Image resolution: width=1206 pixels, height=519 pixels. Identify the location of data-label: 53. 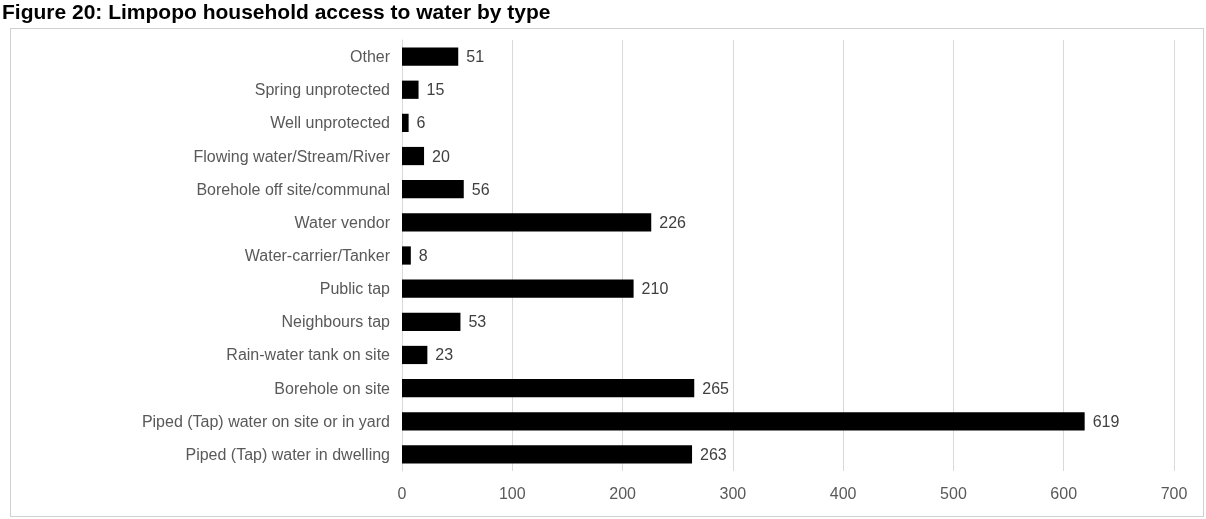
(477, 322).